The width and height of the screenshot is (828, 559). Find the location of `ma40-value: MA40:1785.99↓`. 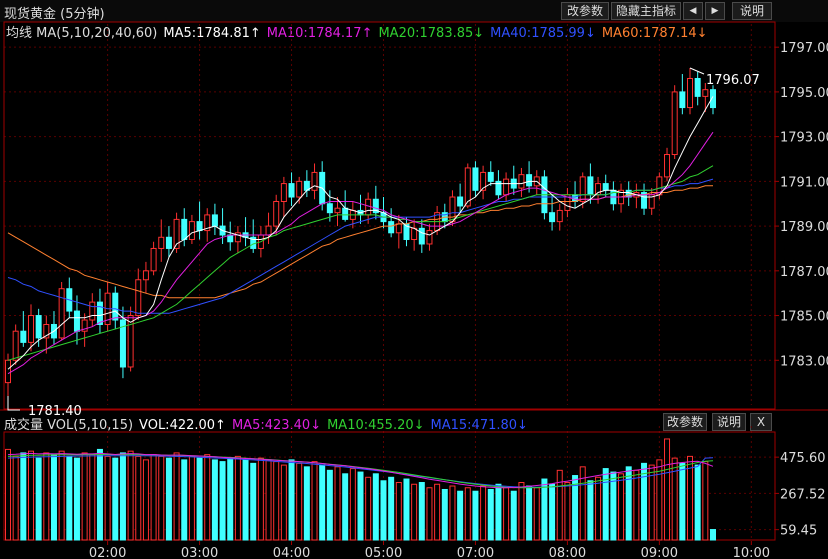

ma40-value: MA40:1785.99↓ is located at coordinates (543, 33).